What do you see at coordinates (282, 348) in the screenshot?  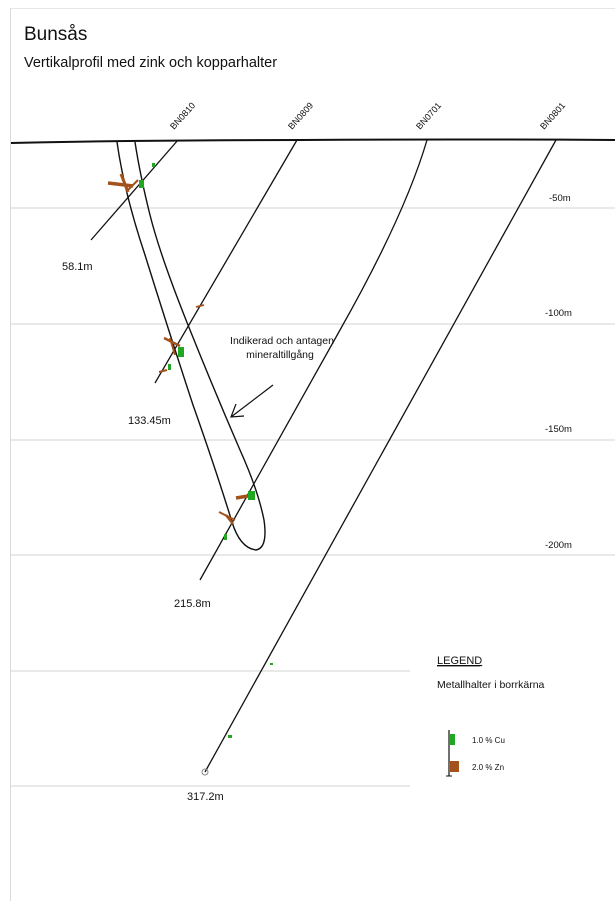 I see `resource-annotation: Indikerad och antagen mineraltillgång` at bounding box center [282, 348].